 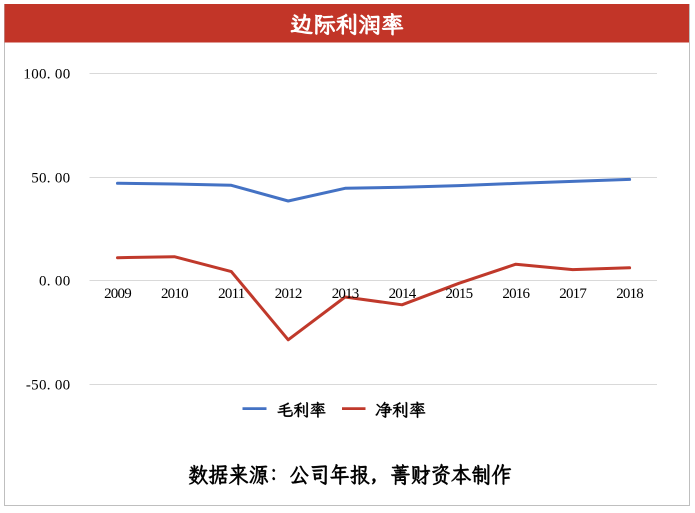 What do you see at coordinates (288, 294) in the screenshot?
I see `svg-text: 2012` at bounding box center [288, 294].